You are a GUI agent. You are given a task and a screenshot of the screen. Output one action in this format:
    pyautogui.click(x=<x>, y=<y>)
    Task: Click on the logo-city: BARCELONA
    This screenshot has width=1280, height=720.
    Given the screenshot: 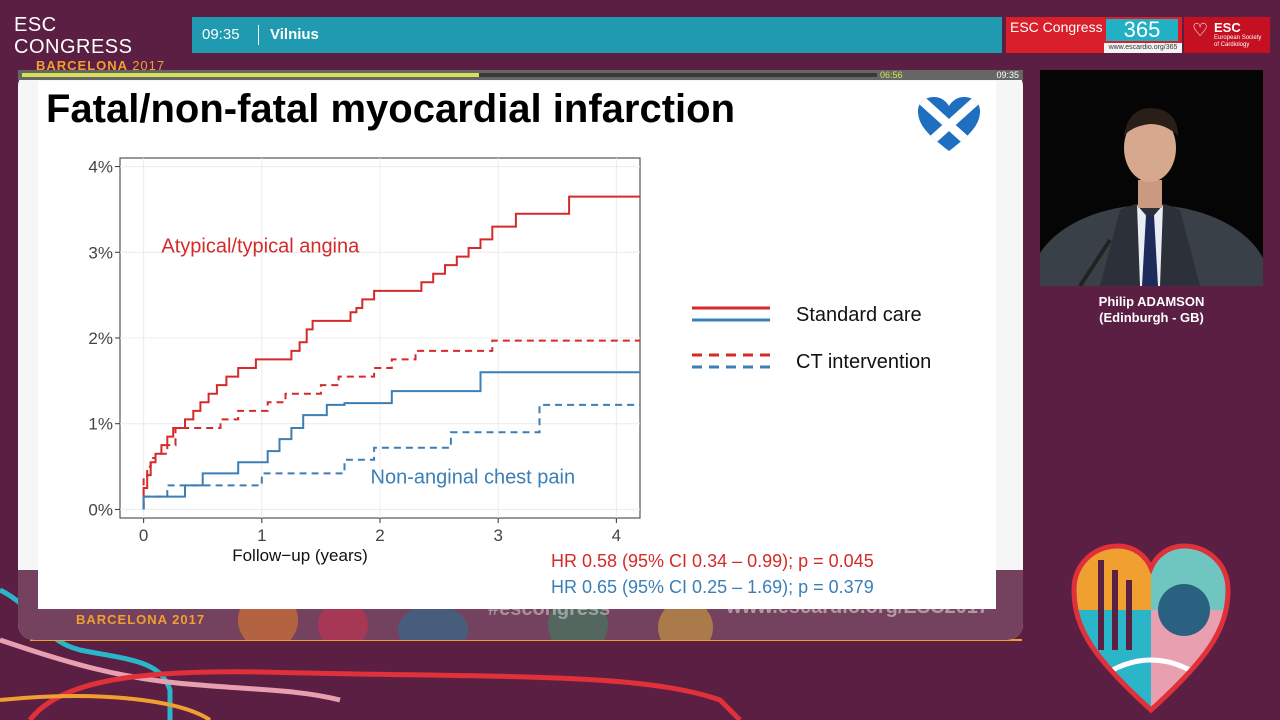 What is the action you would take?
    pyautogui.click(x=82, y=65)
    